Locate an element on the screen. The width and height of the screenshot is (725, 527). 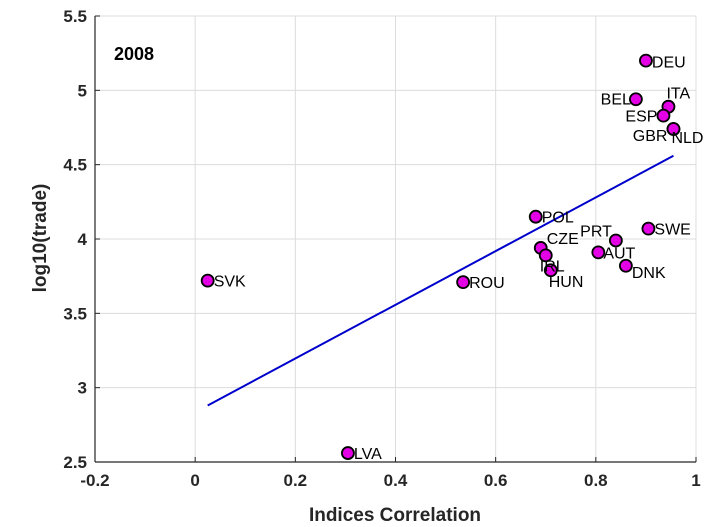
data-point-rou is located at coordinates (463, 282).